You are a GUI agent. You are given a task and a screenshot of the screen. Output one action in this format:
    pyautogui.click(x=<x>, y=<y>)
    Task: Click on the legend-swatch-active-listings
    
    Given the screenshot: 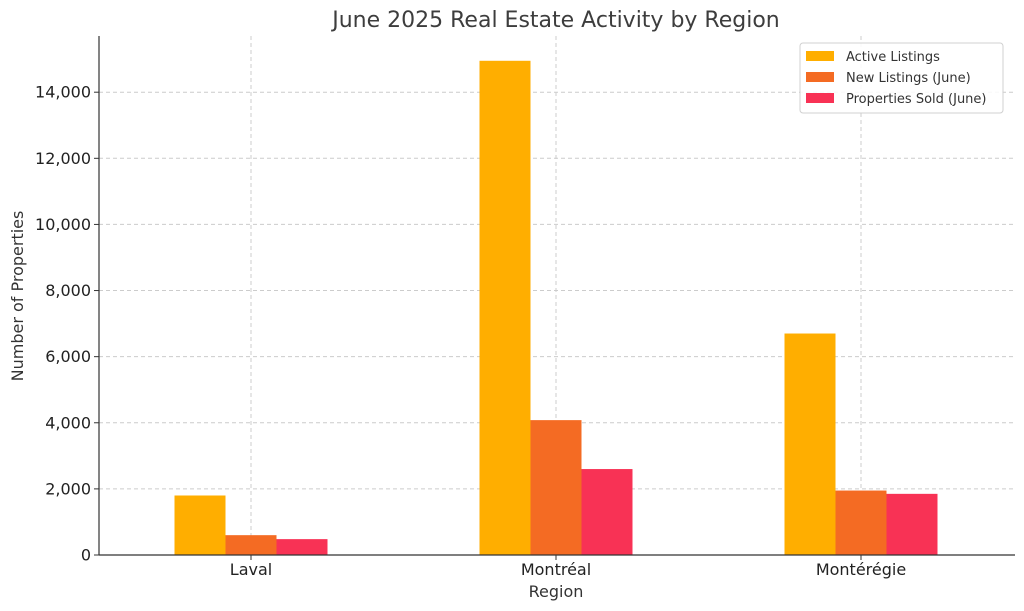 What is the action you would take?
    pyautogui.click(x=820, y=56)
    